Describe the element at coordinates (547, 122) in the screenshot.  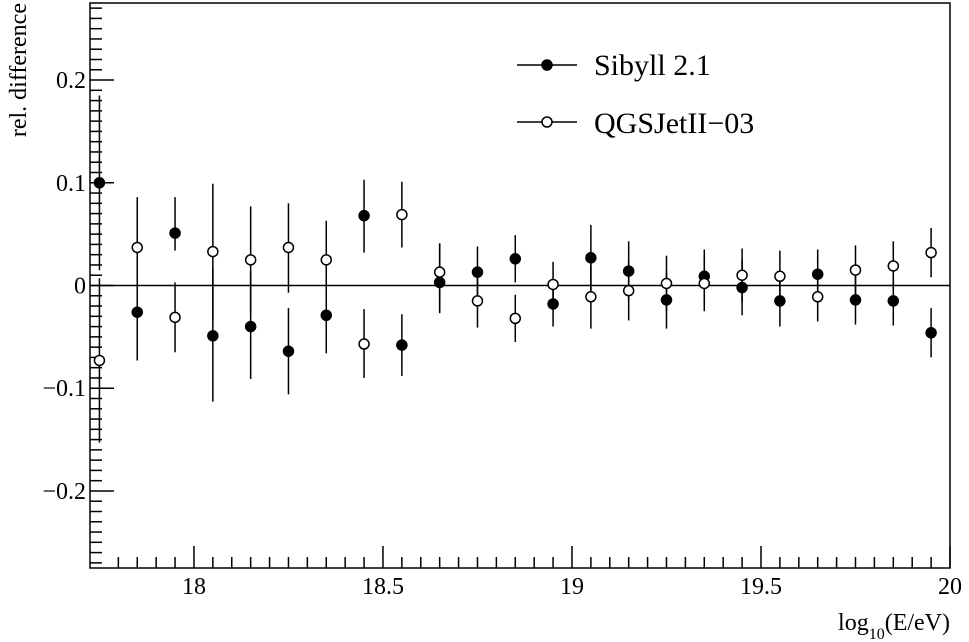
I see `legend-marker-qgsjet` at that location.